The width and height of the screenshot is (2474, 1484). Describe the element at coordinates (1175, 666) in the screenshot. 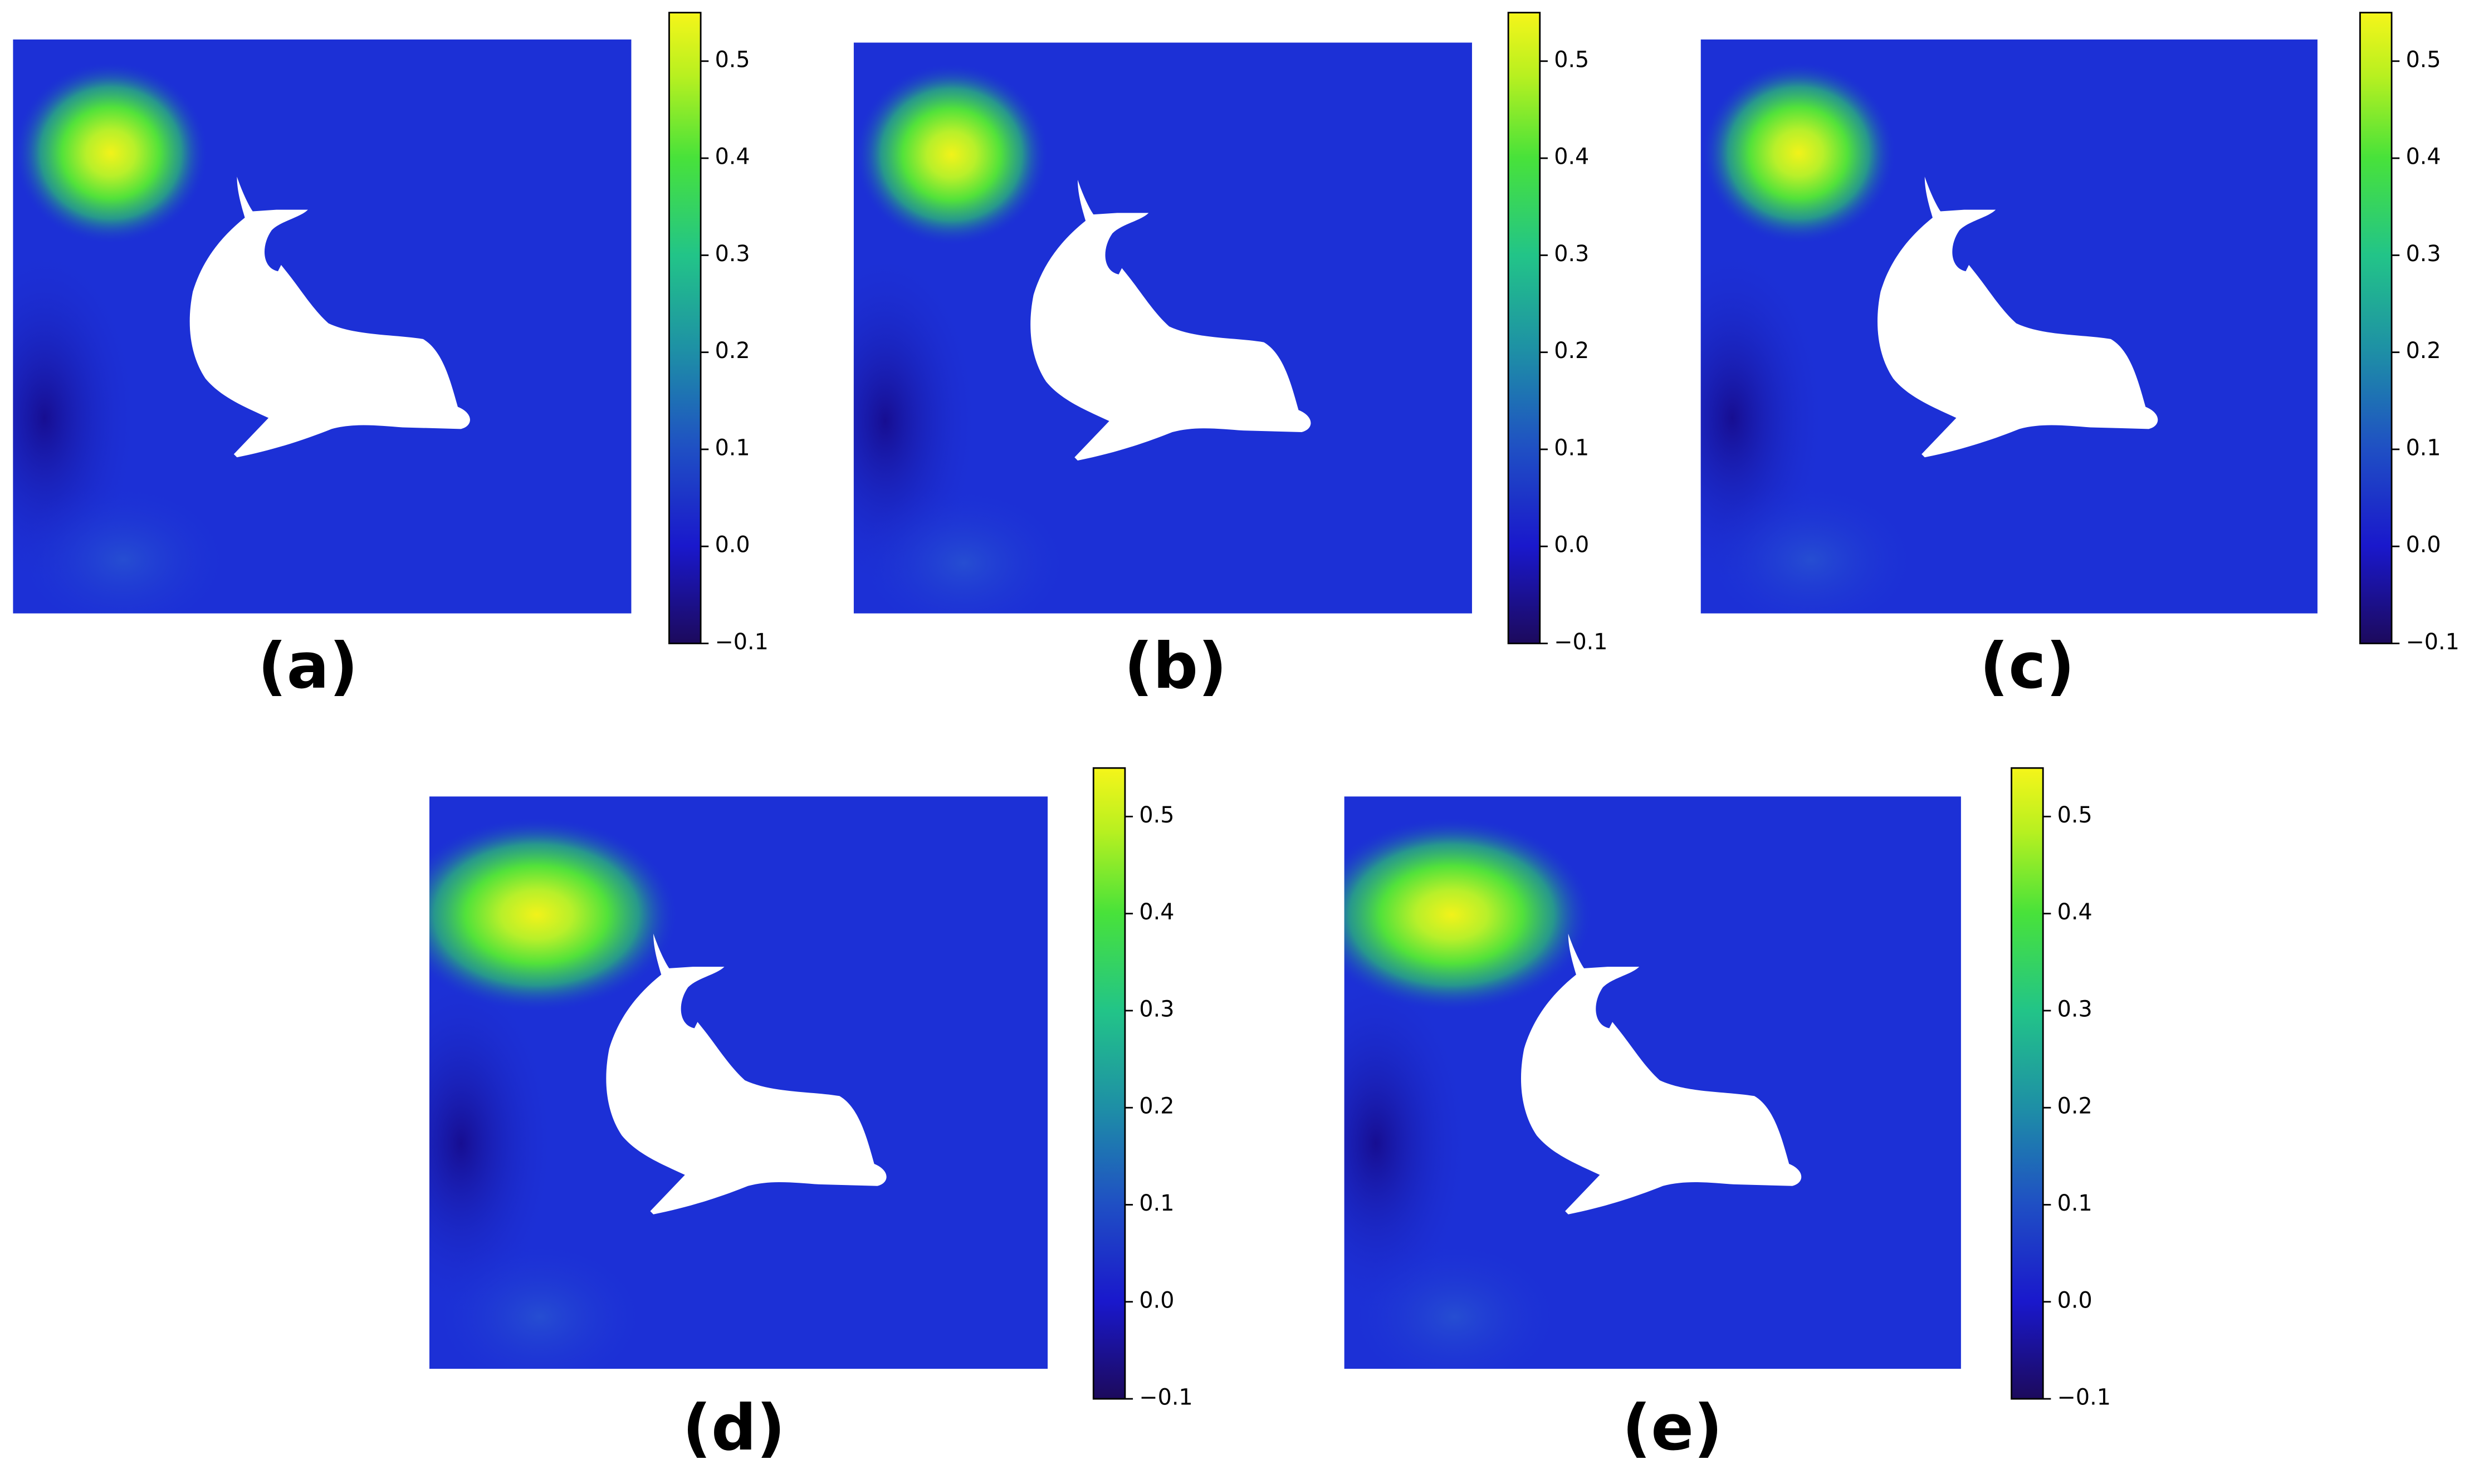

I see `panel-label: (b)` at that location.